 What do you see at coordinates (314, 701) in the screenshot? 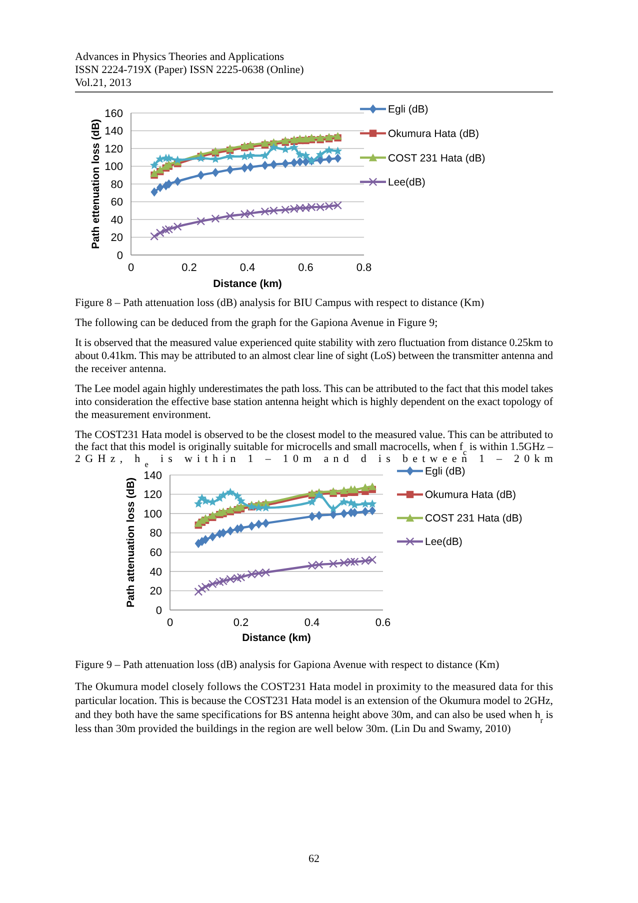
I see `text: particular location. This is because the COST231 Hata model is an extension of the Okumura model to 2GHz,` at bounding box center [314, 701].